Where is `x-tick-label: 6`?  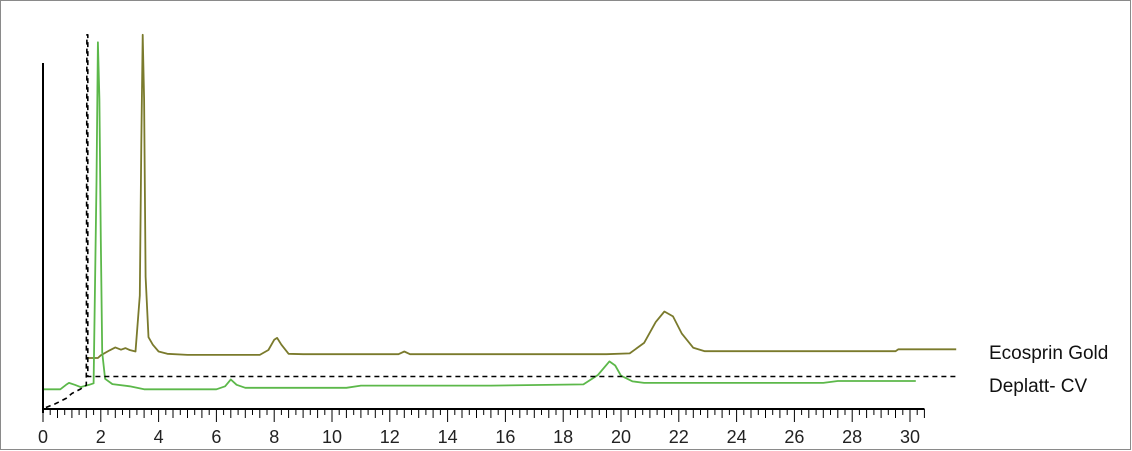
x-tick-label: 6 is located at coordinates (216, 437).